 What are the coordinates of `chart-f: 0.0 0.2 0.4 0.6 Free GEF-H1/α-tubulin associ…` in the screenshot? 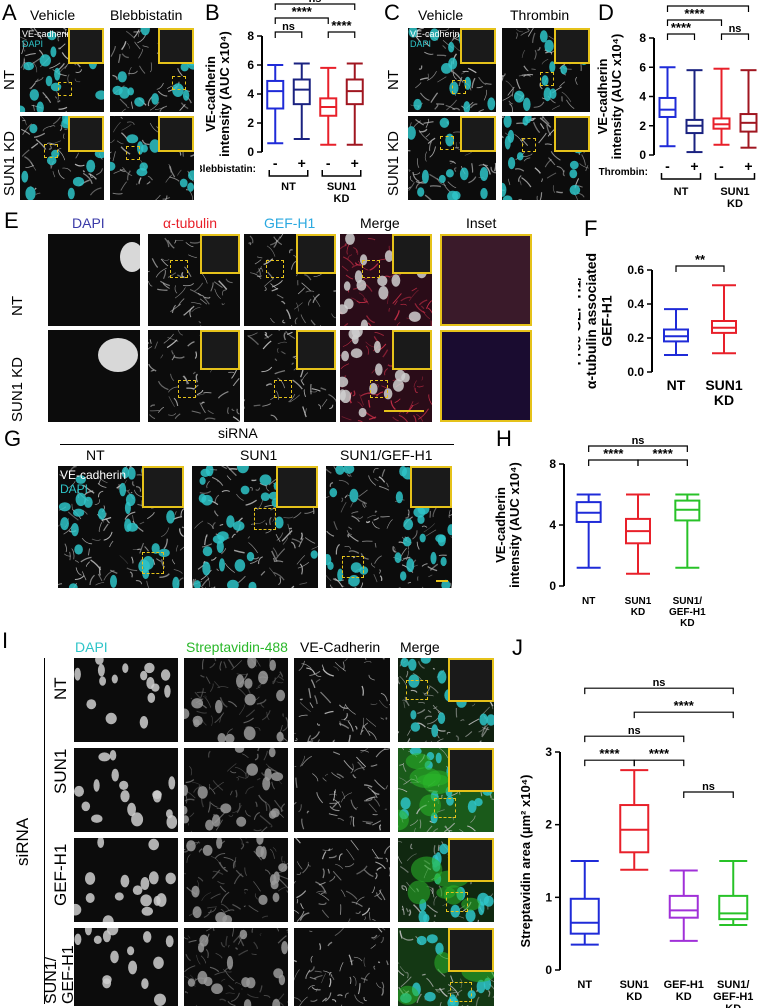 It's located at (660, 330).